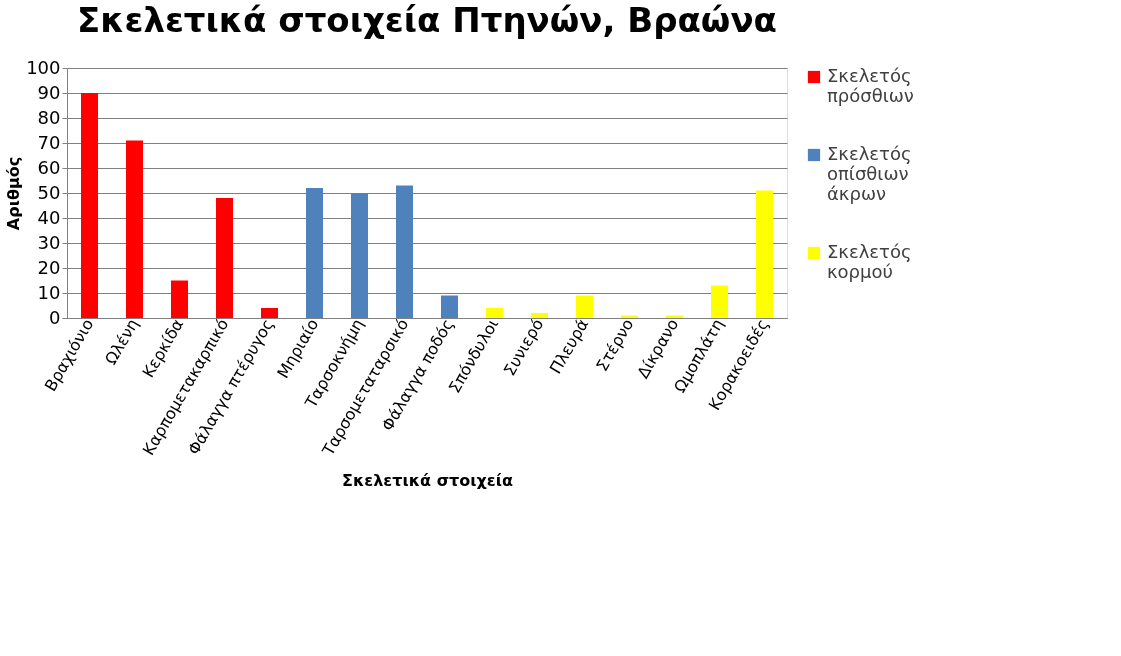  What do you see at coordinates (869, 173) in the screenshot?
I see `legend-label: Σκελετός οπίσθιων άκρων` at bounding box center [869, 173].